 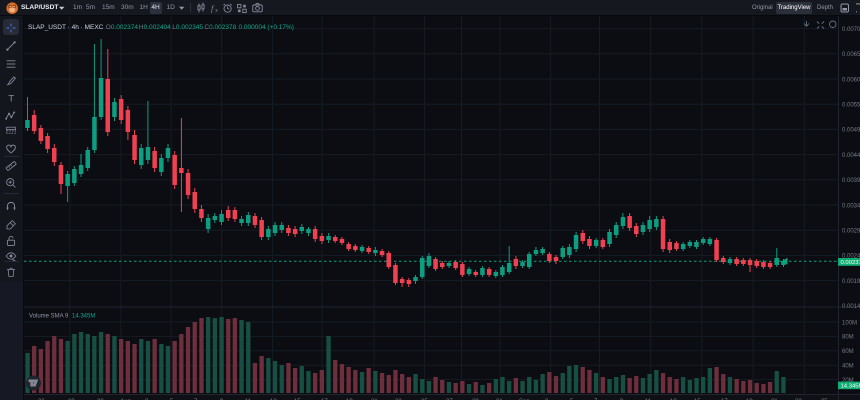 What do you see at coordinates (851, 156) in the screenshot?
I see `svg-text: 0.00445` at bounding box center [851, 156].